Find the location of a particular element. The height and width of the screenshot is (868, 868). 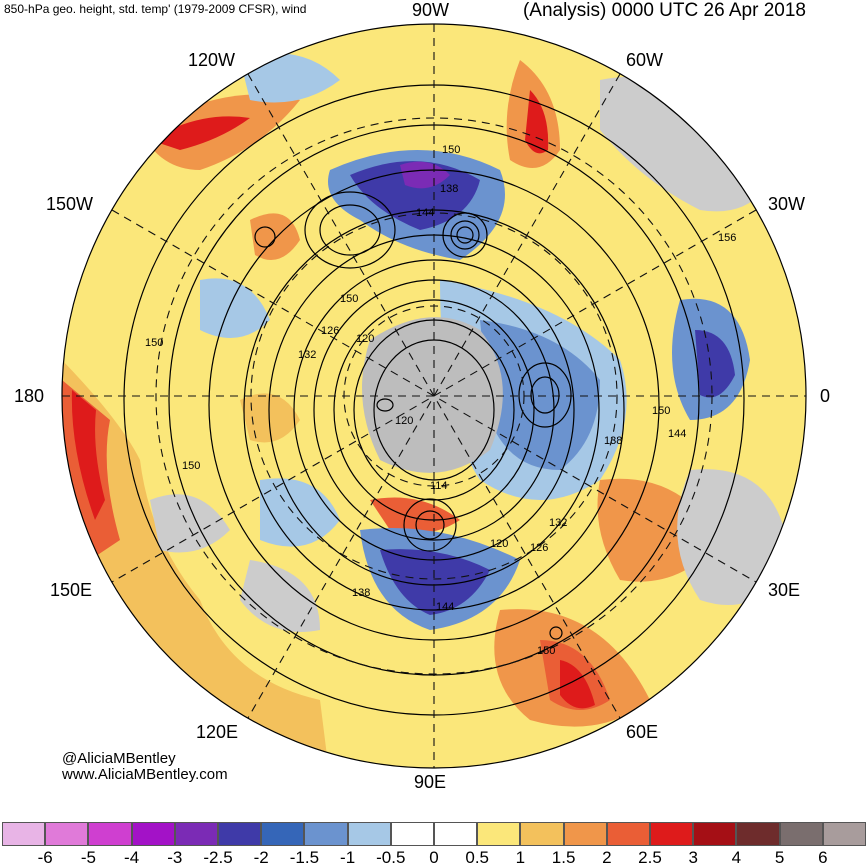

colorbar-tick-label: 0 is located at coordinates (434, 857).